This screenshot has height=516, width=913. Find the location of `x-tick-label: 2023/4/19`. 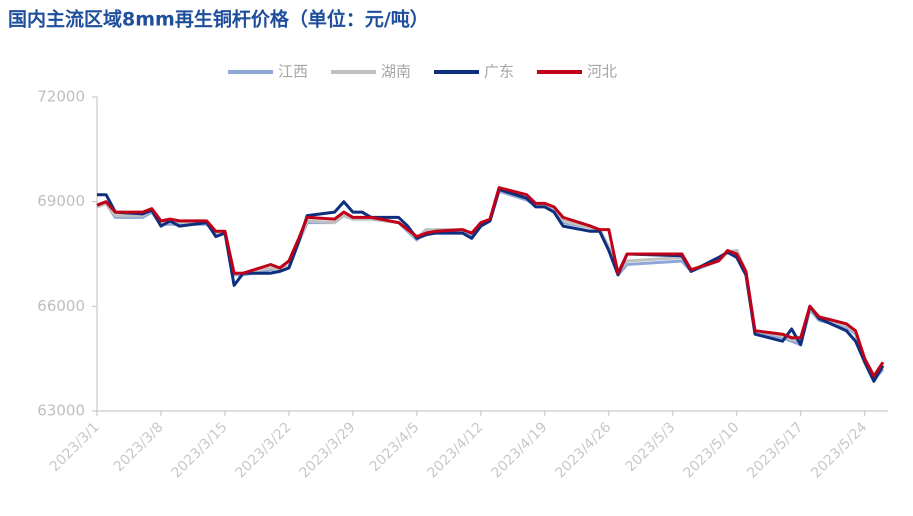

x-tick-label: 2023/4/19 is located at coordinates (519, 450).